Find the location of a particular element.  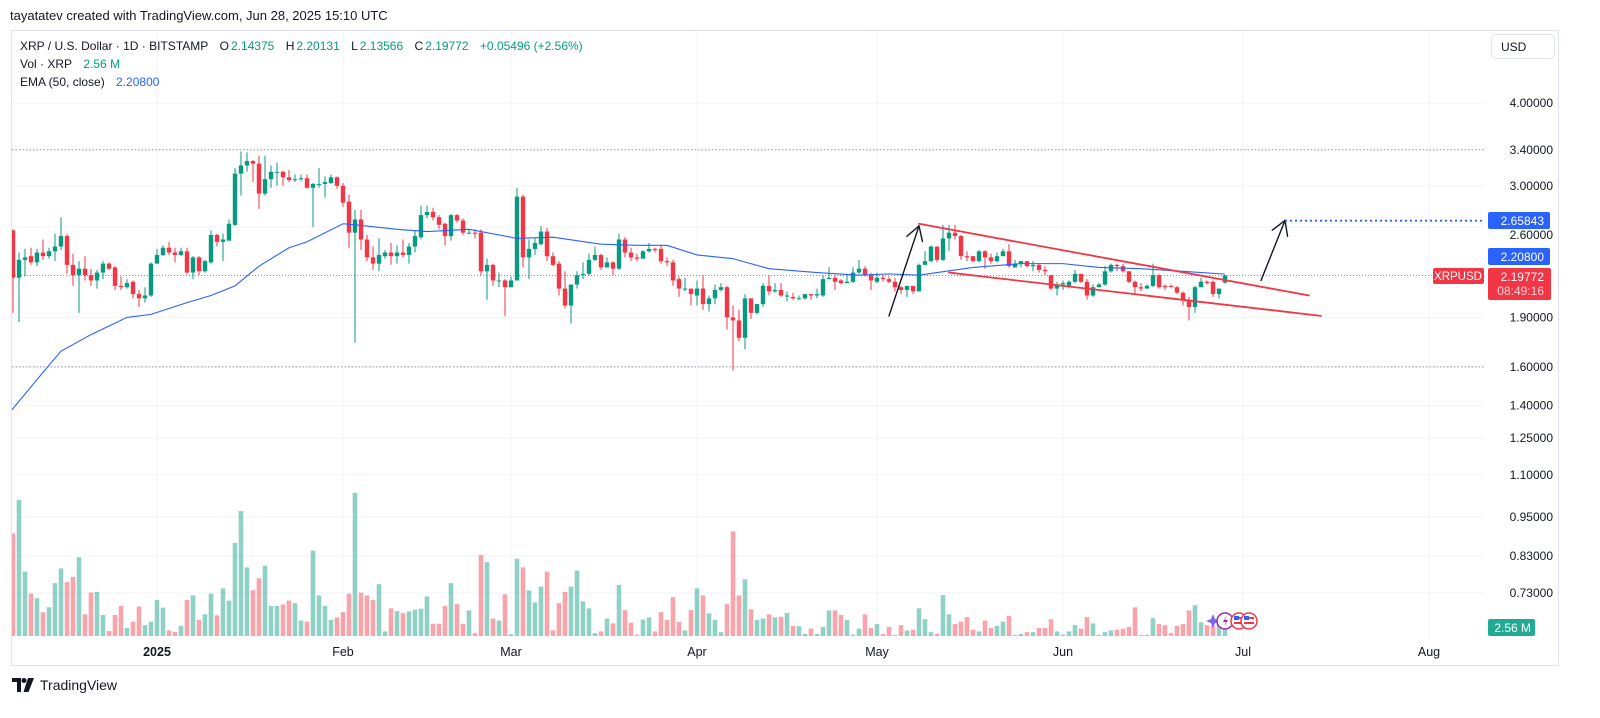

ema-label: EMA (50, close) is located at coordinates (62, 82).